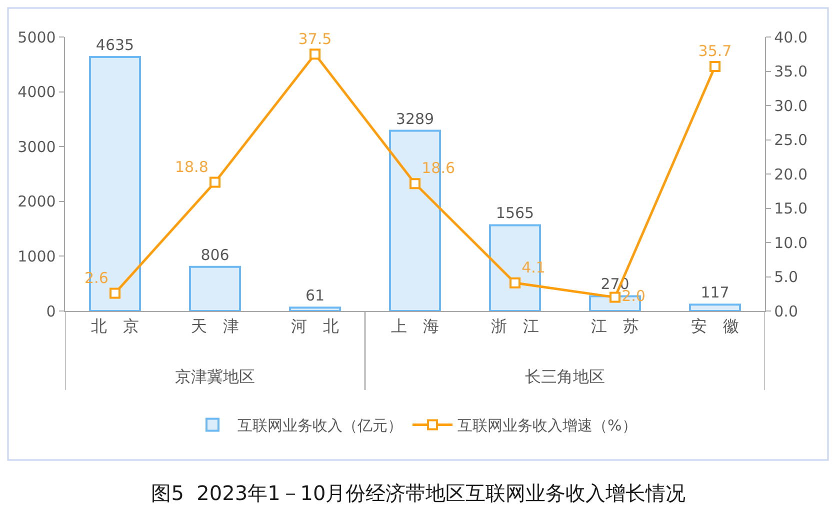  Describe the element at coordinates (547, 425) in the screenshot. I see `legend-label: 互联网业务收入增速（%）` at that location.